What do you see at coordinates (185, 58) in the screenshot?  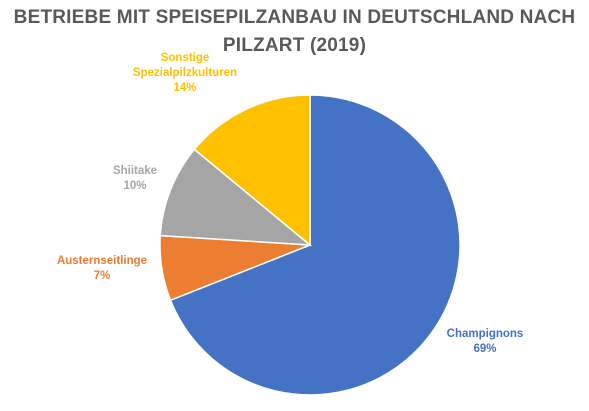 I see `slice-name-sonstige-line-1: Sonstige` at bounding box center [185, 58].